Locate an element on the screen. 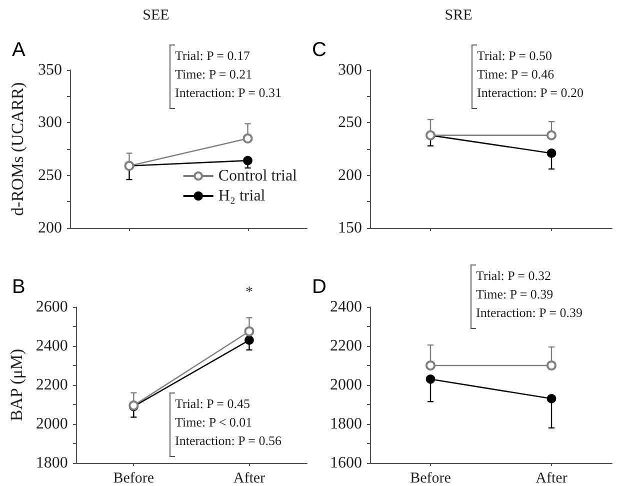 The height and width of the screenshot is (486, 617). annotation: Interaction: P = 0.56 is located at coordinates (228, 440).